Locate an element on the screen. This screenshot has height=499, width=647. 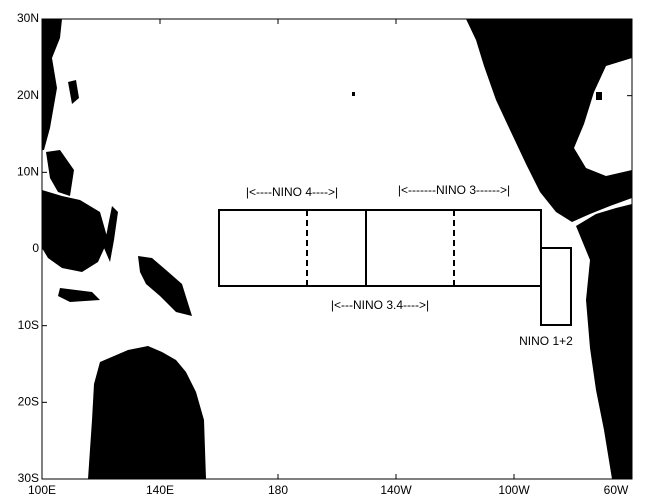
lon-label: 100E is located at coordinates (42, 490).